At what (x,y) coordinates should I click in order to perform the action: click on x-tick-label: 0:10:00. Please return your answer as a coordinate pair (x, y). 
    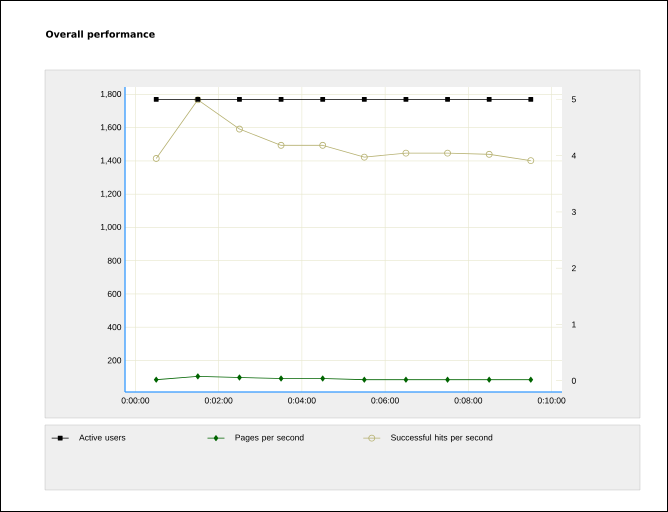
    Looking at the image, I should click on (552, 401).